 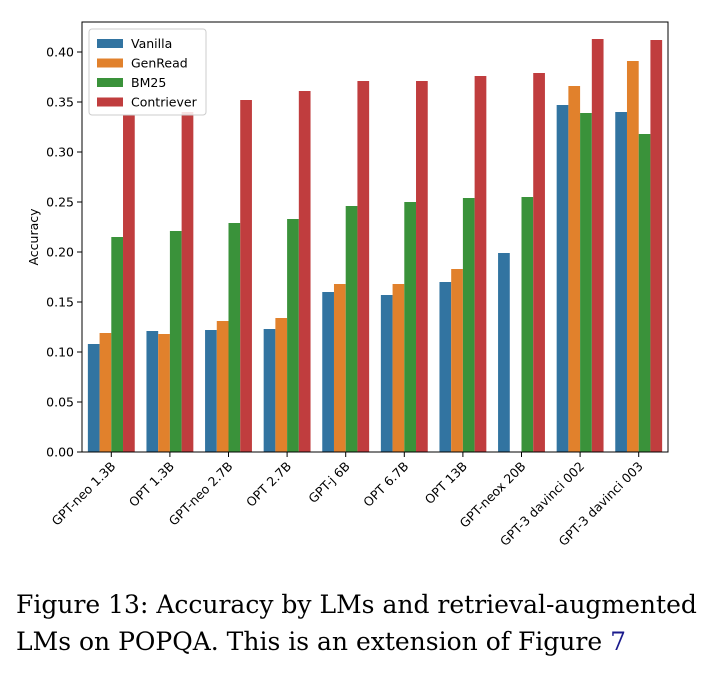 What do you see at coordinates (151, 43) in the screenshot?
I see `legend-label-vanilla: Vanilla` at bounding box center [151, 43].